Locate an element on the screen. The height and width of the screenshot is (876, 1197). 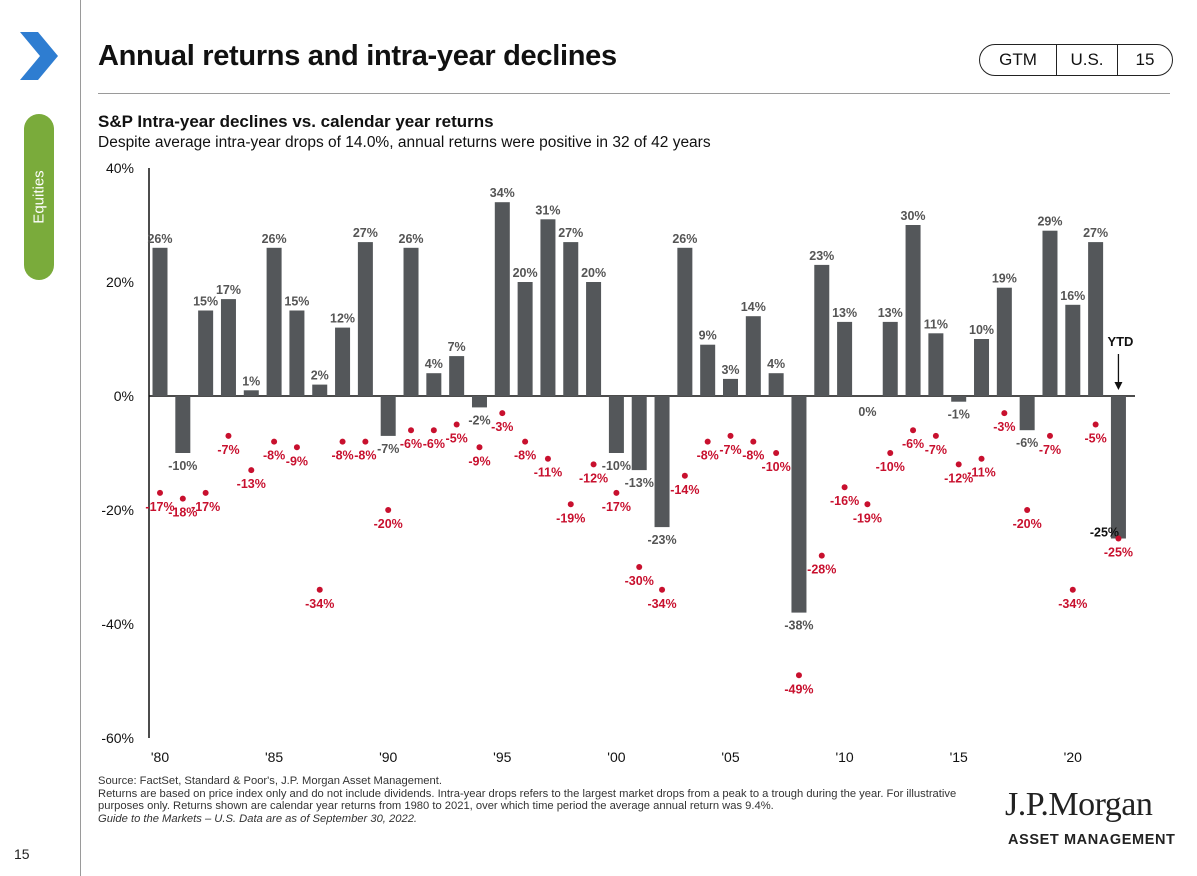
x-tick-label: '85 is located at coordinates (274, 757).